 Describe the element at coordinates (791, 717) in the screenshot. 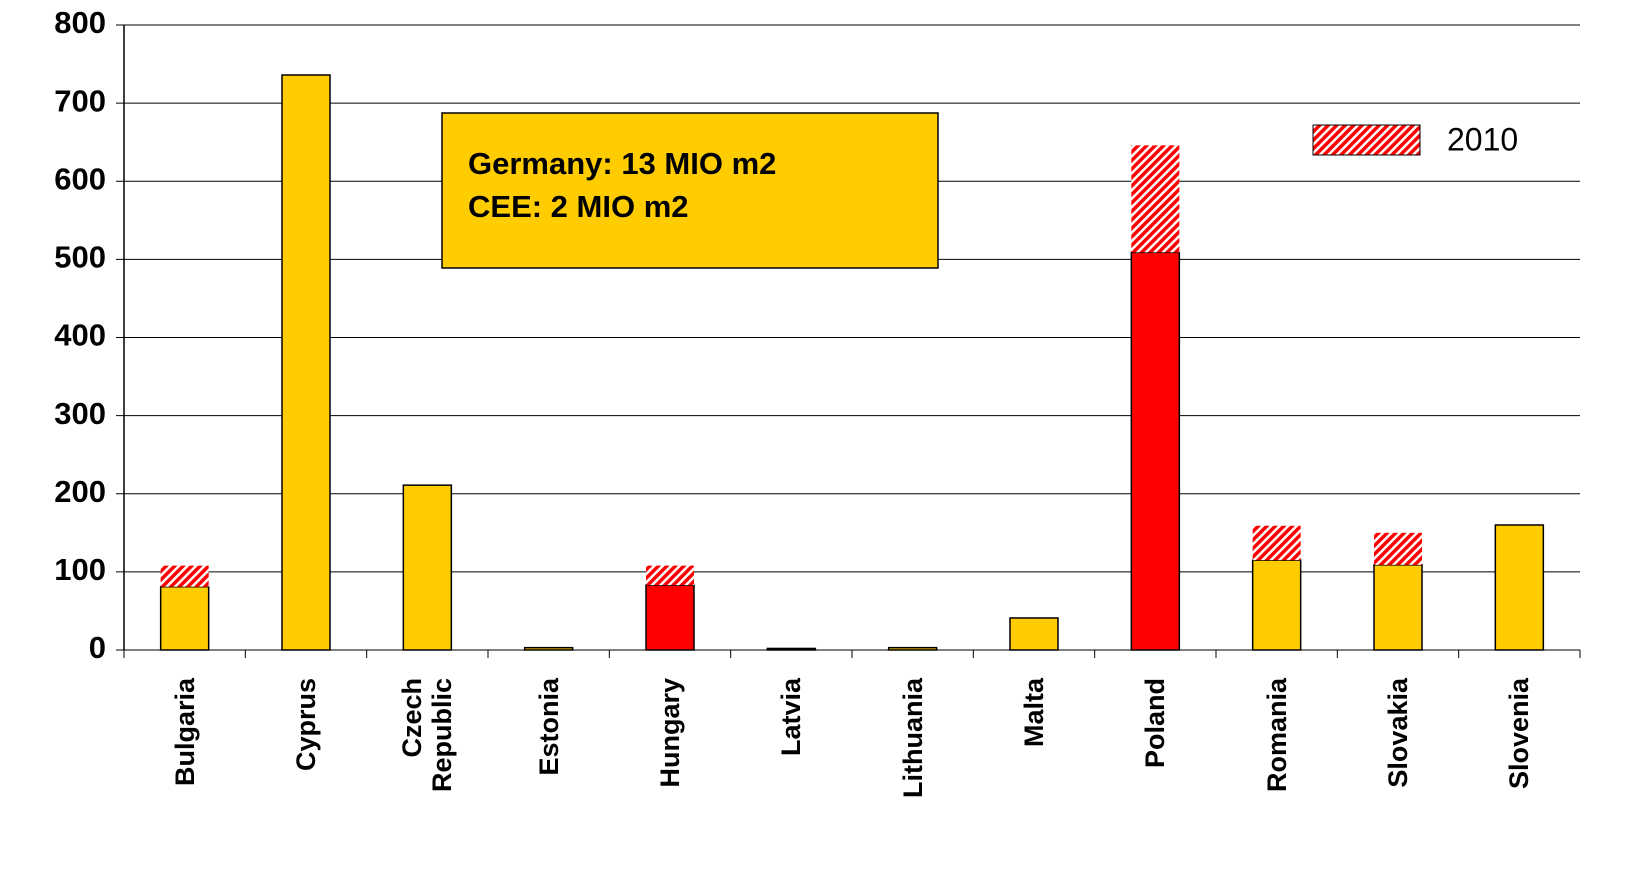

I see `x-tick-label: Latvia` at that location.